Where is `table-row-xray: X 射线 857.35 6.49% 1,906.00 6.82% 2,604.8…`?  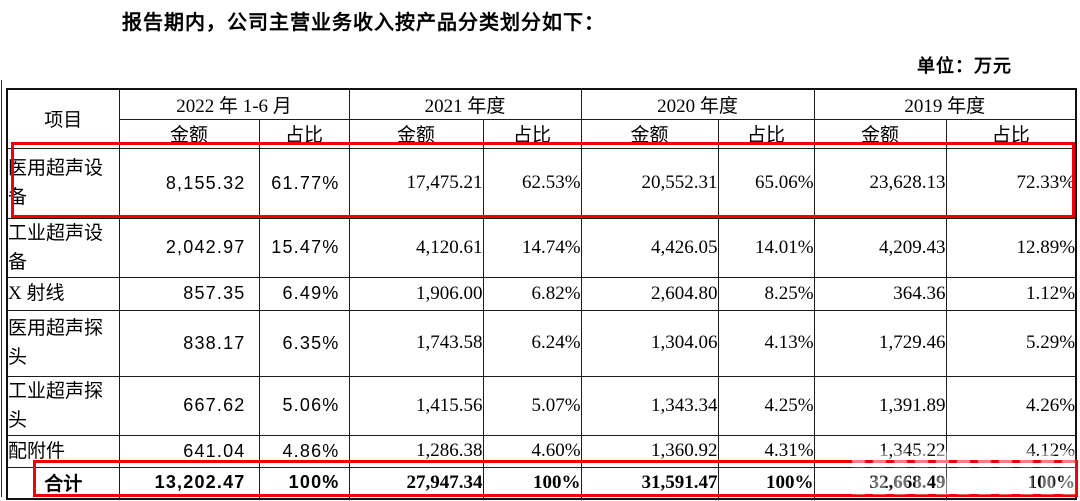 table-row-xray: X 射线 857.35 6.49% 1,906.00 6.82% 2,604.8… is located at coordinates (541, 293).